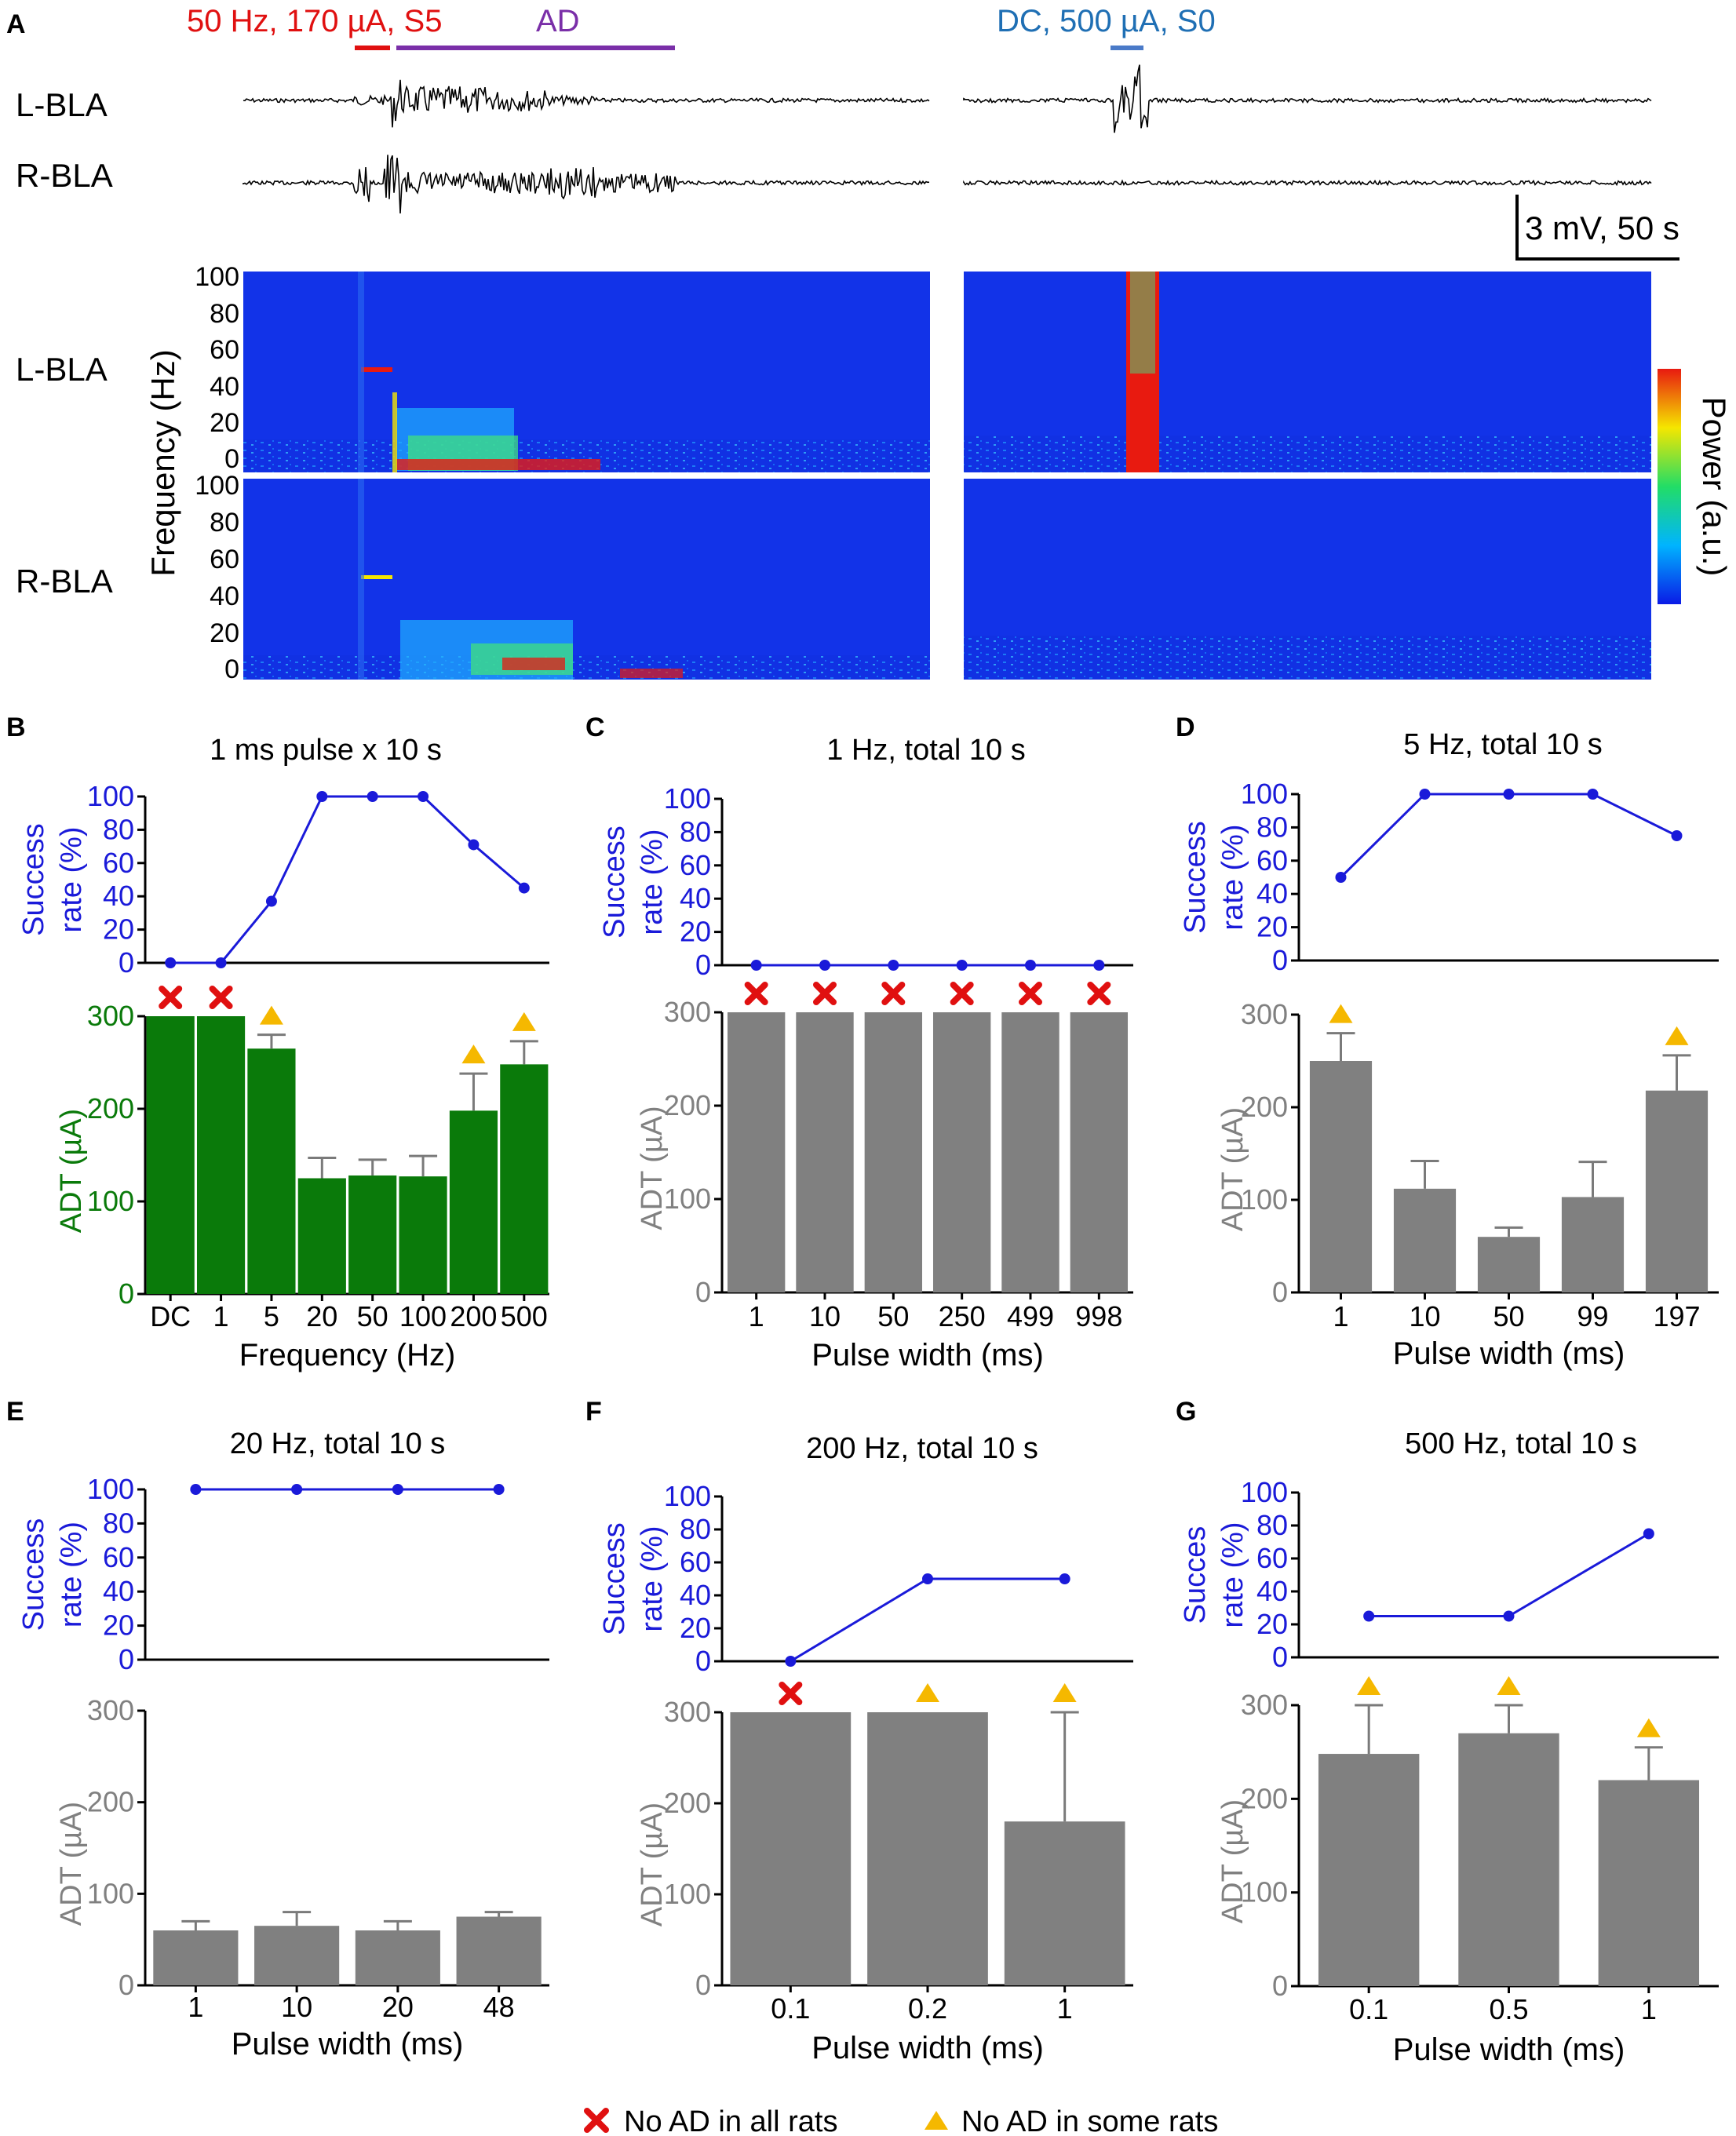 The image size is (1736, 2136). What do you see at coordinates (922, 1448) in the screenshot?
I see `panel-title: 200 Hz, total 10 s` at bounding box center [922, 1448].